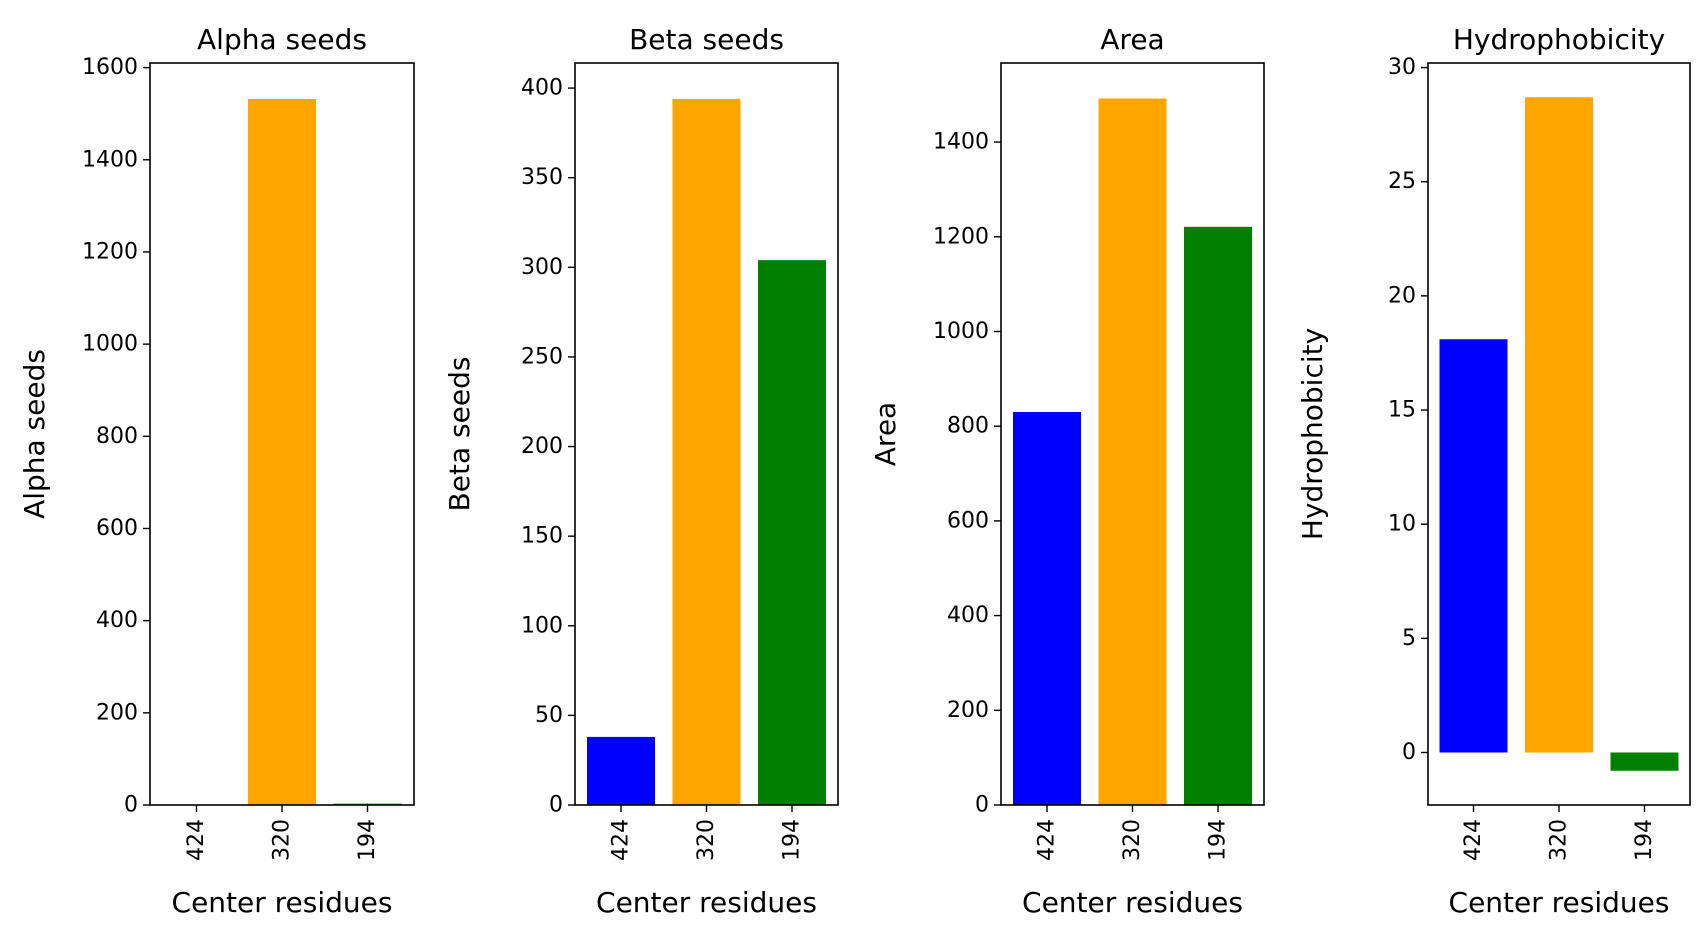 This screenshot has height=937, width=1706. What do you see at coordinates (34, 434) in the screenshot?
I see `y-axis-label: Alpha seeds` at bounding box center [34, 434].